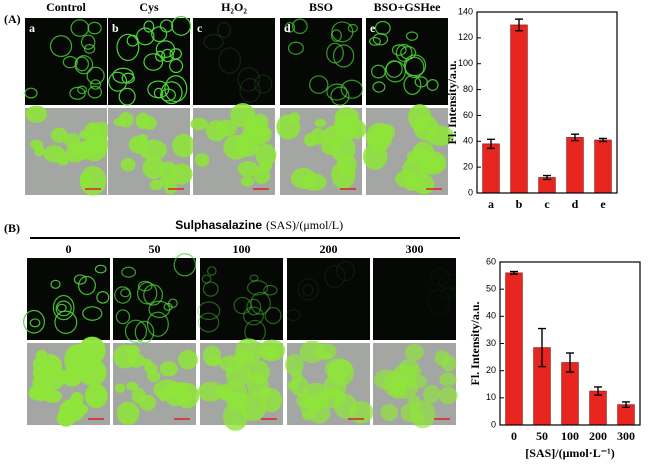 The height and width of the screenshot is (464, 650). What do you see at coordinates (66, 7) in the screenshot?
I see `column-label: Control` at bounding box center [66, 7].